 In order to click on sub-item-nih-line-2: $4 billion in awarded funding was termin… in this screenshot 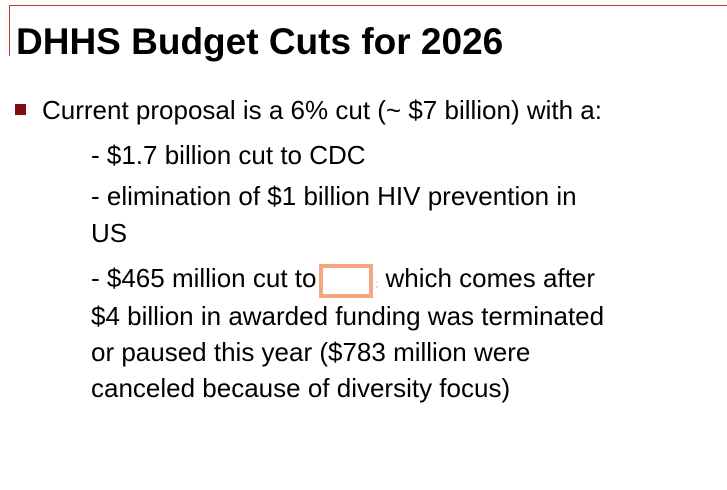, I will do `click(348, 316)`.